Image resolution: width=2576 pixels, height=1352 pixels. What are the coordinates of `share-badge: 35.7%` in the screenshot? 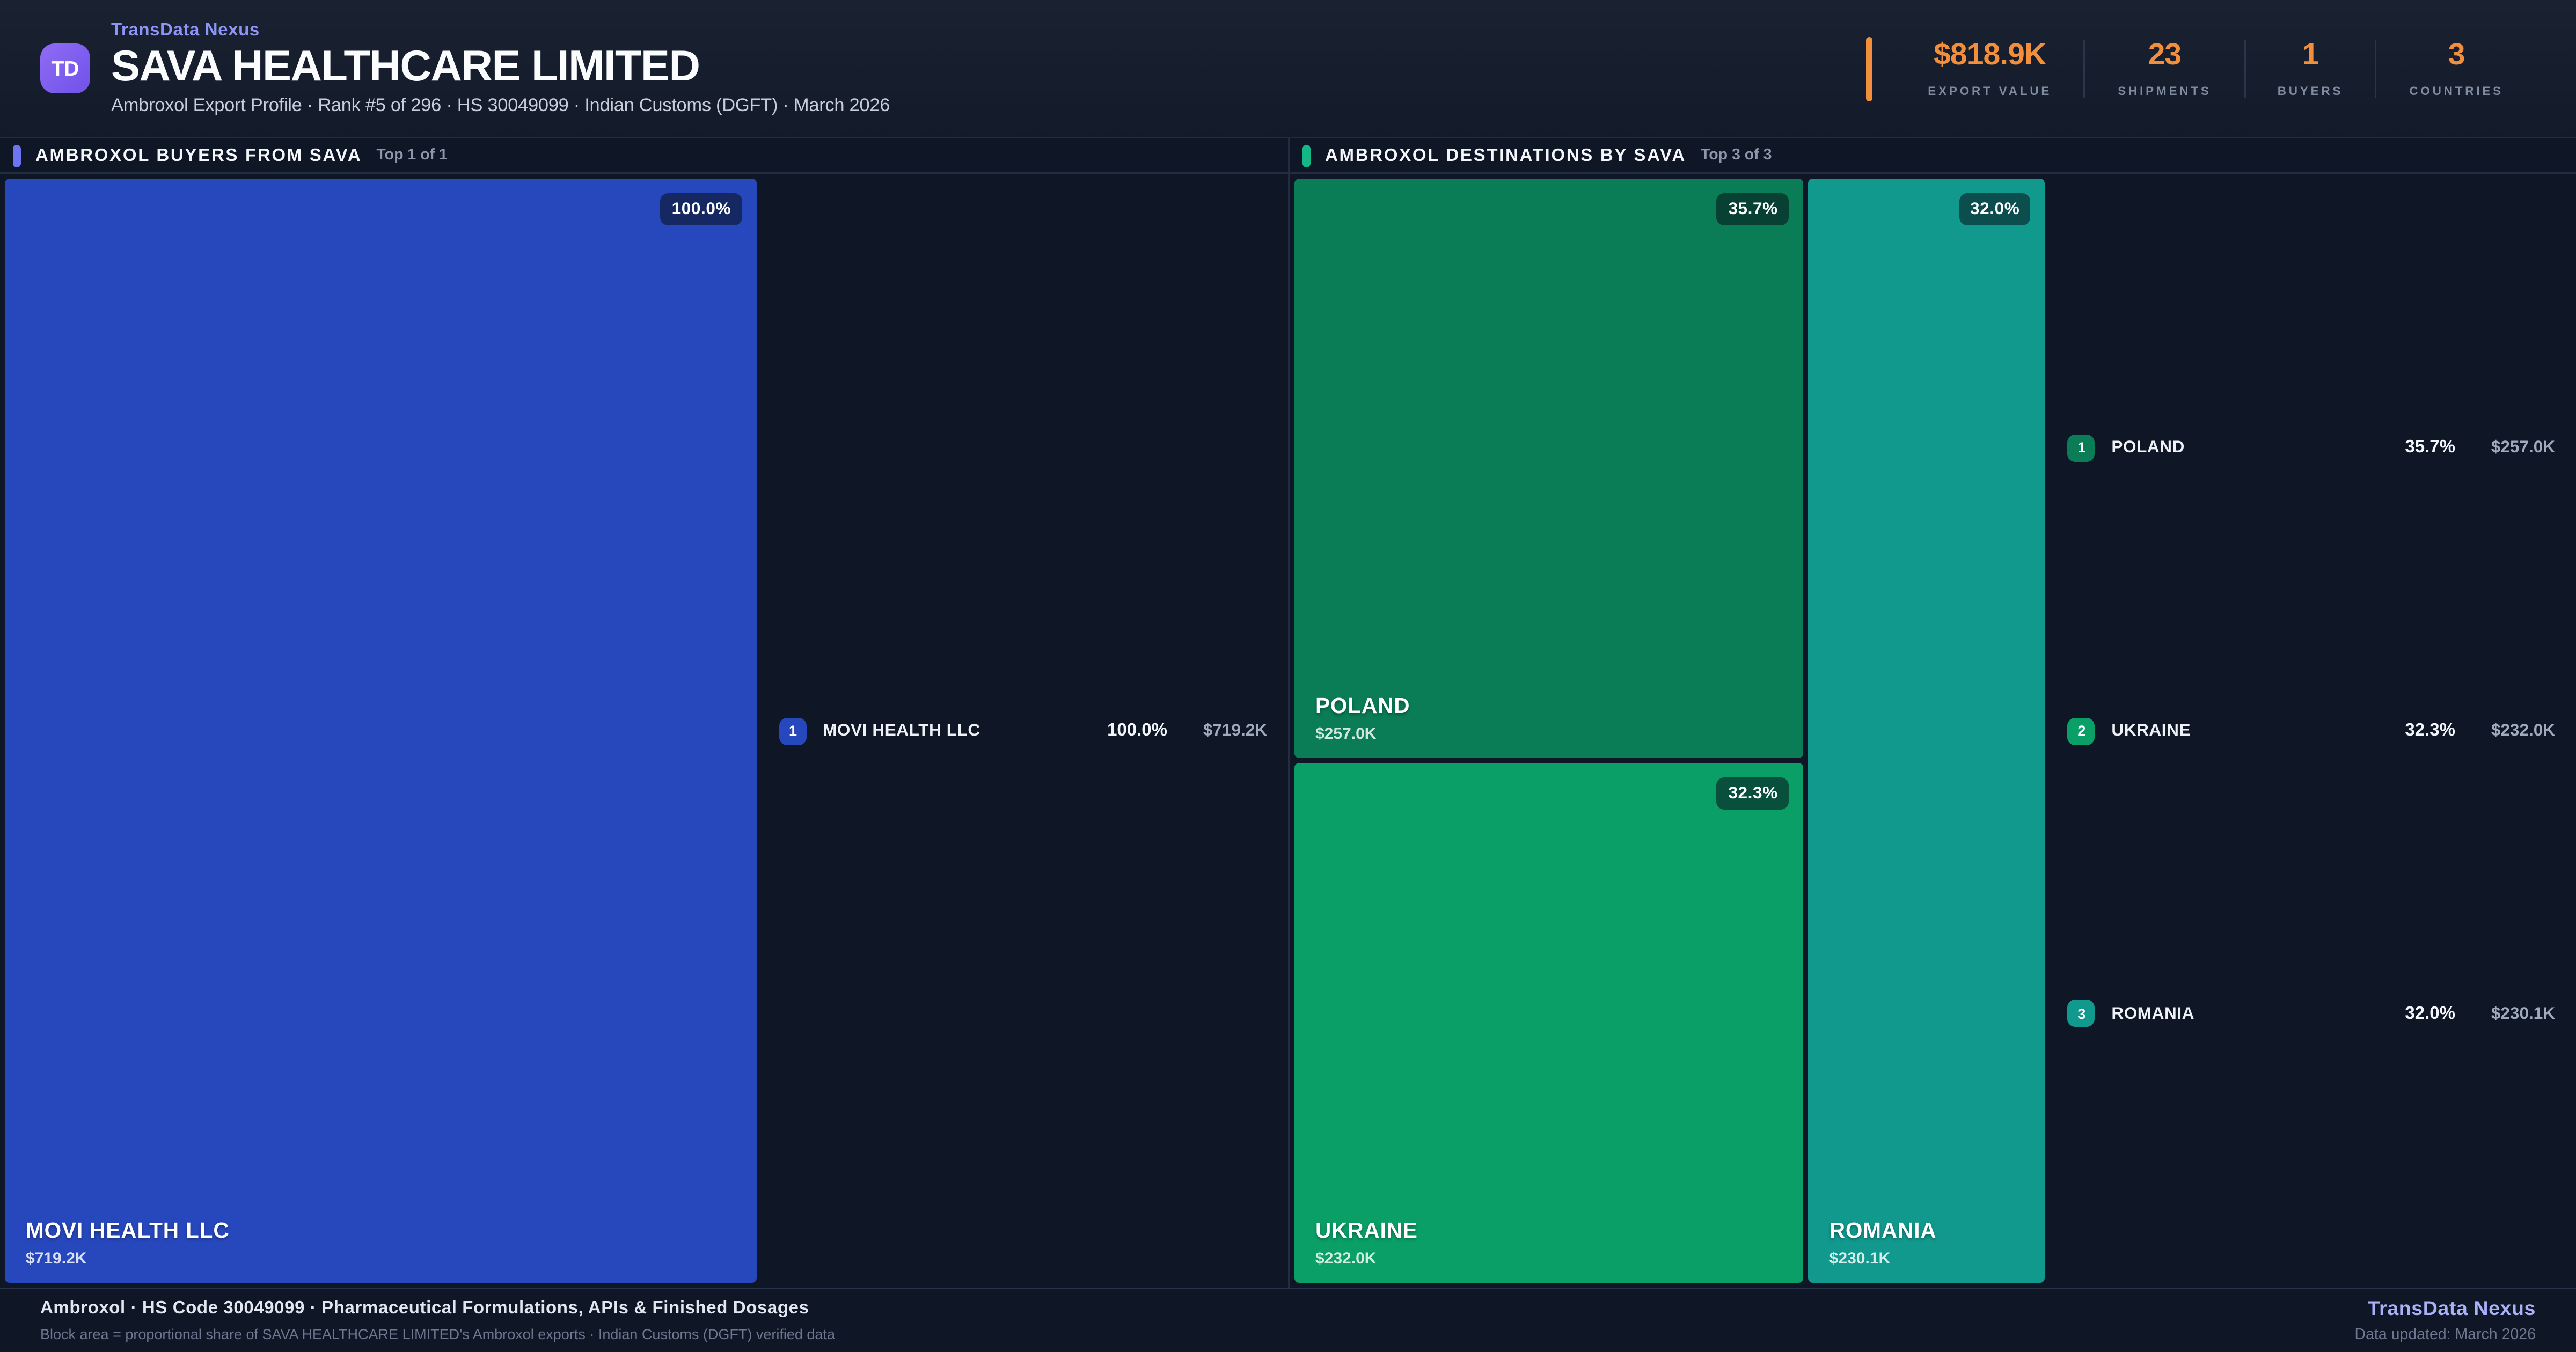 It's located at (1753, 209).